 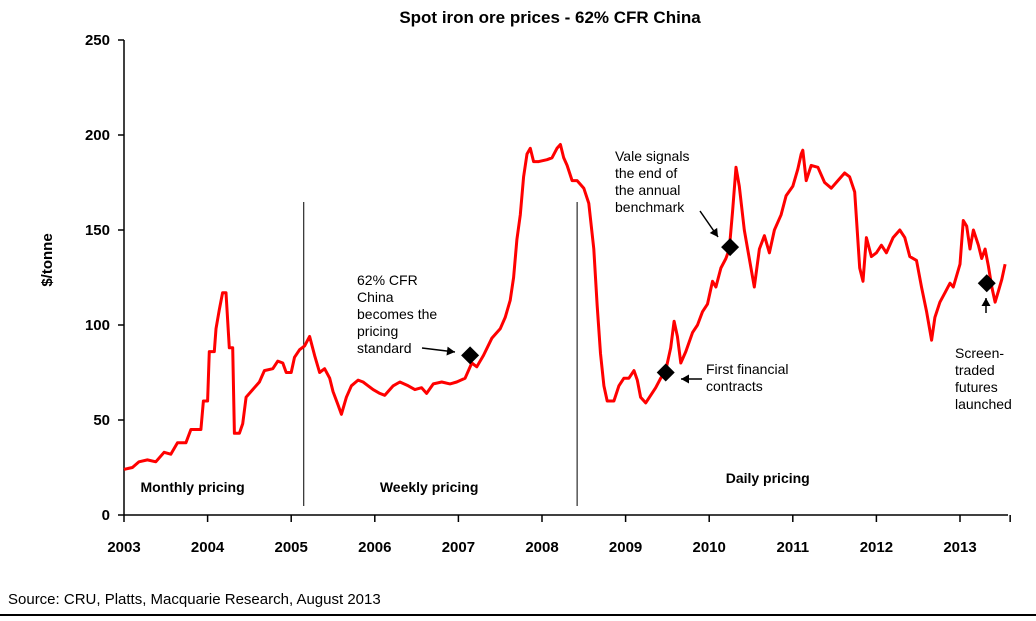 I want to click on annotation-text-line: the annual, so click(x=647, y=190).